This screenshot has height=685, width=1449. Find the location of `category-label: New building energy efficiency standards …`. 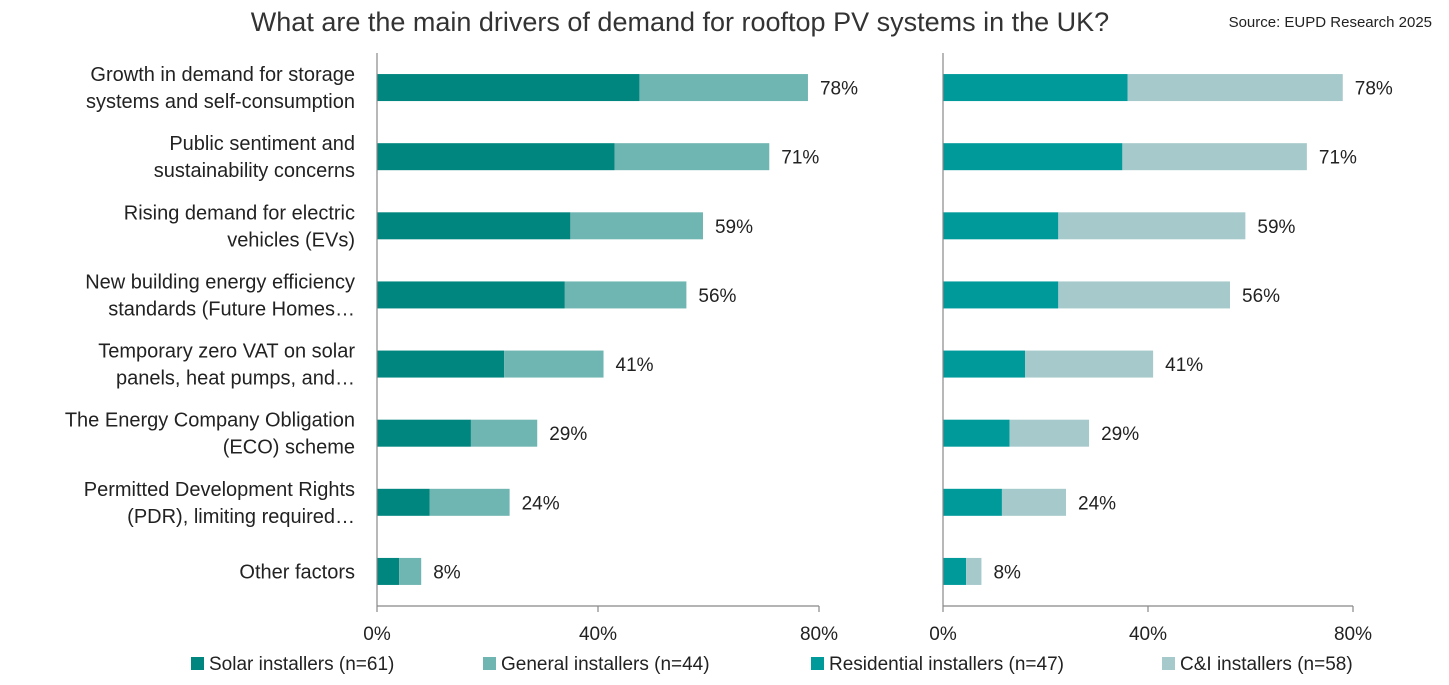

category-label: New building energy efficiency standards … is located at coordinates (220, 295).